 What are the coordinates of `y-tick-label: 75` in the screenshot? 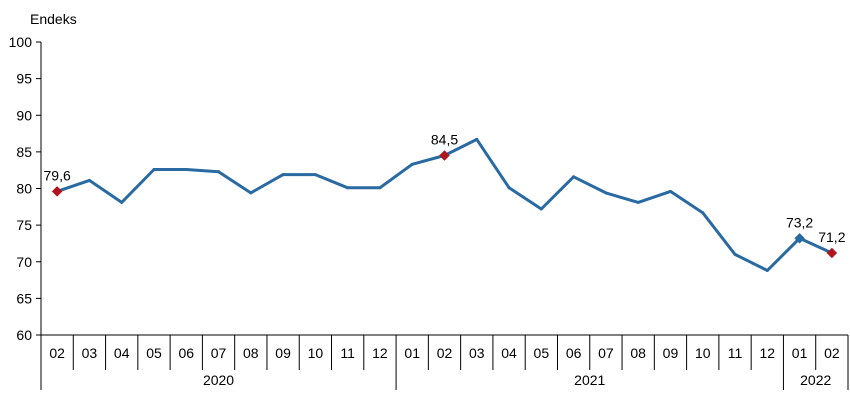 It's located at (24, 225).